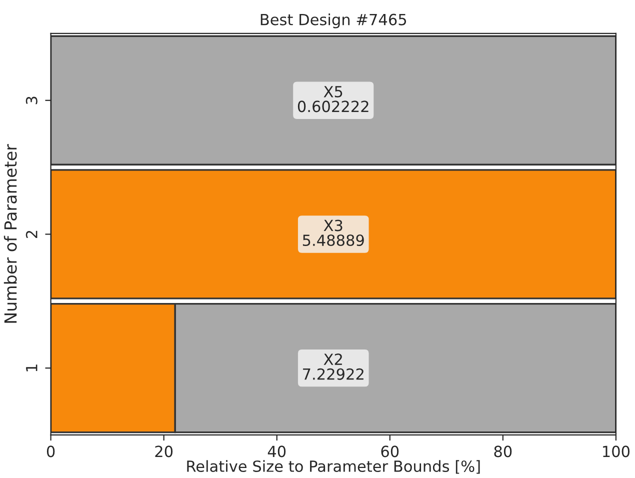 This screenshot has height=478, width=635. What do you see at coordinates (616, 452) in the screenshot?
I see `x-tick-label: 100` at bounding box center [616, 452].